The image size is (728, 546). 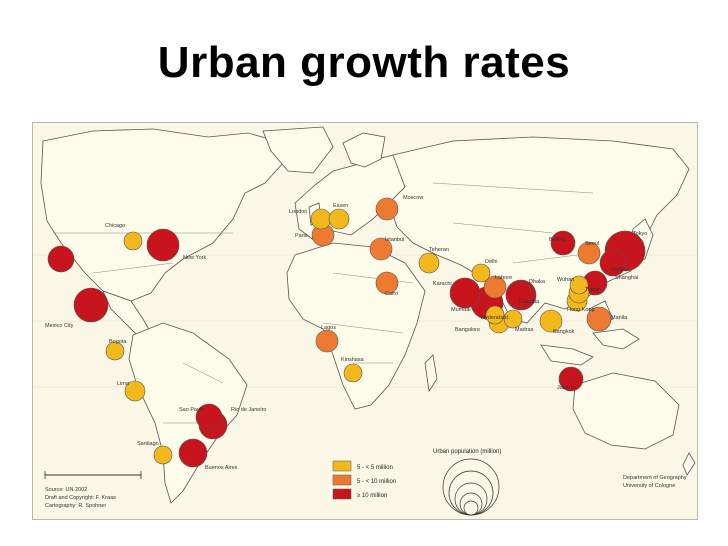 I want to click on legend-swatch-large, so click(x=342, y=494).